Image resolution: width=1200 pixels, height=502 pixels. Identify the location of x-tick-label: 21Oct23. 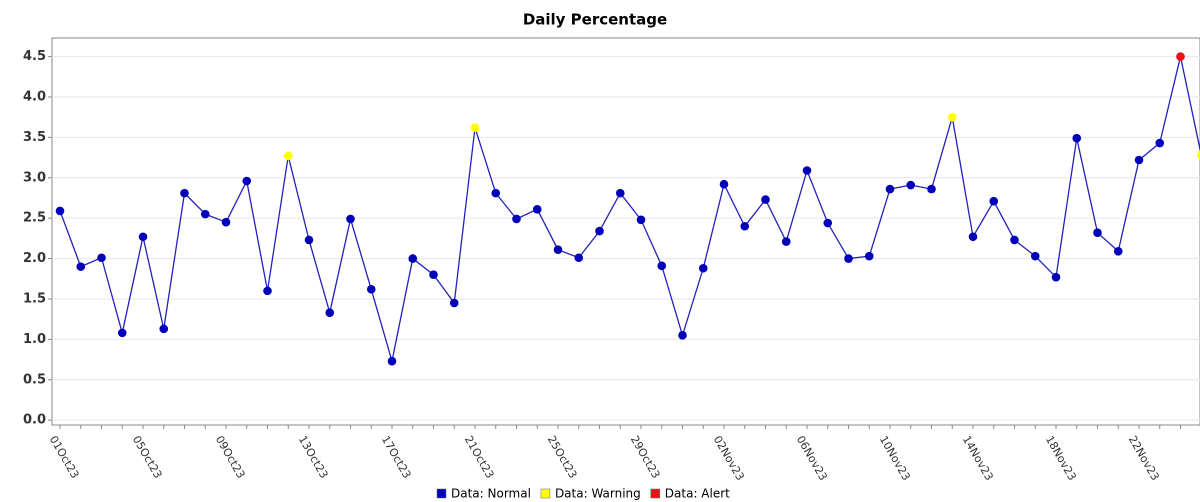
(479, 457).